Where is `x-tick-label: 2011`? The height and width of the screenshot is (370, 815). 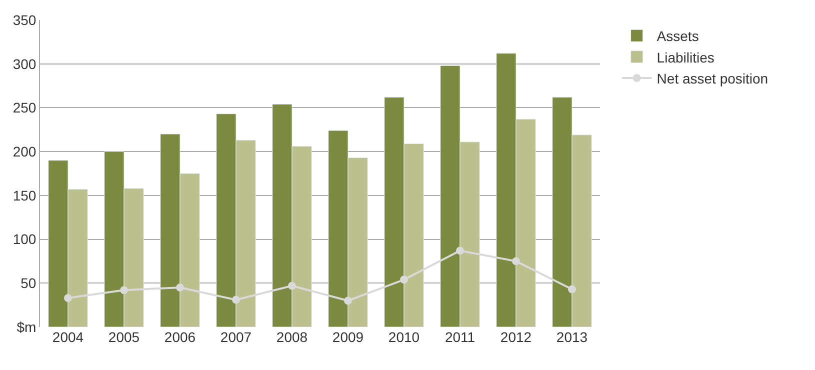
x-tick-label: 2011 is located at coordinates (460, 337).